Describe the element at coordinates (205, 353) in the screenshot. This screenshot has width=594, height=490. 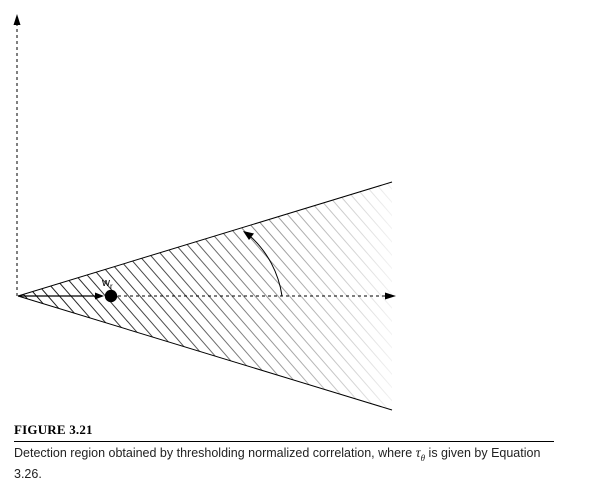
I see `region-lower-boundary` at that location.